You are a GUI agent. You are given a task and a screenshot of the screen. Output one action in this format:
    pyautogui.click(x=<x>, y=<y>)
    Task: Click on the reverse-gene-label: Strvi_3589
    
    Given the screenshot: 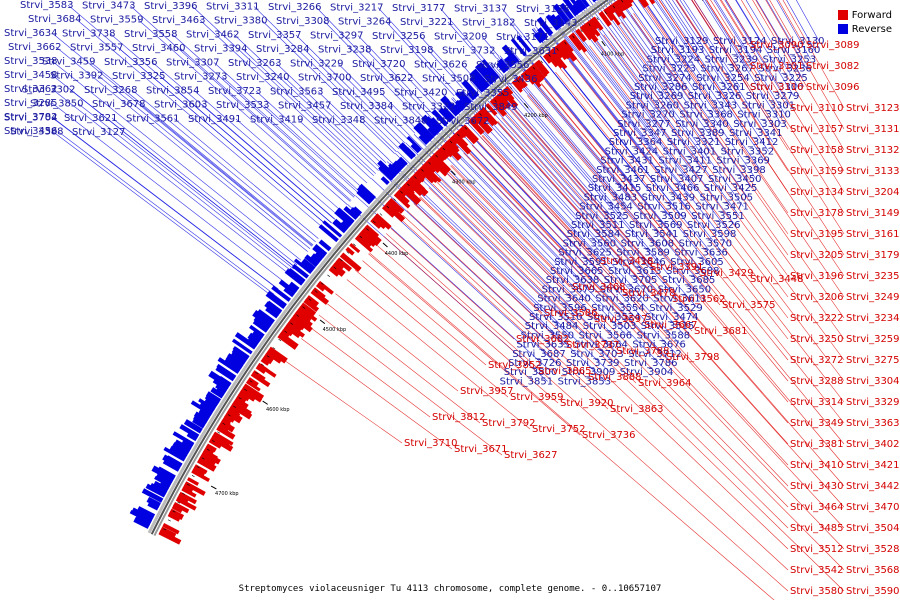 What is the action you would take?
    pyautogui.click(x=643, y=253)
    